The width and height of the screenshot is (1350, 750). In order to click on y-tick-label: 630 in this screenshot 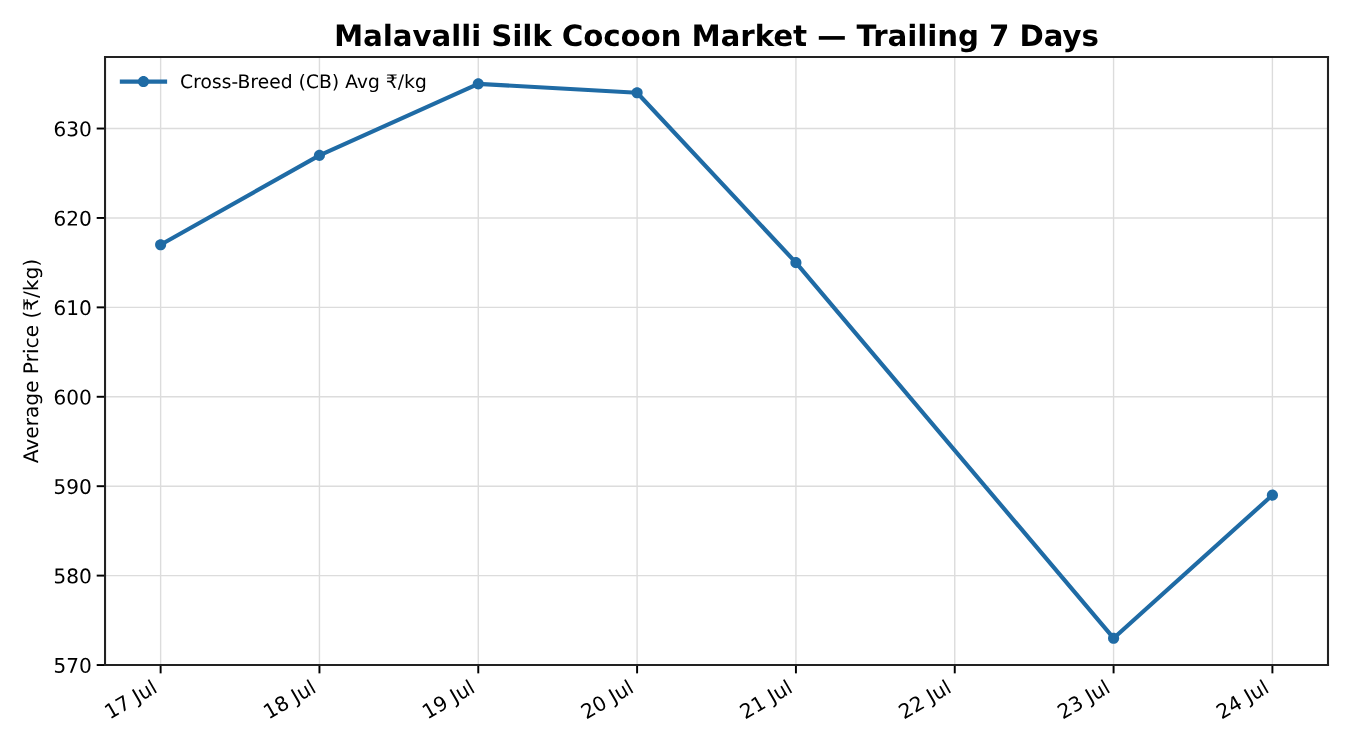, I will do `click(72, 129)`.